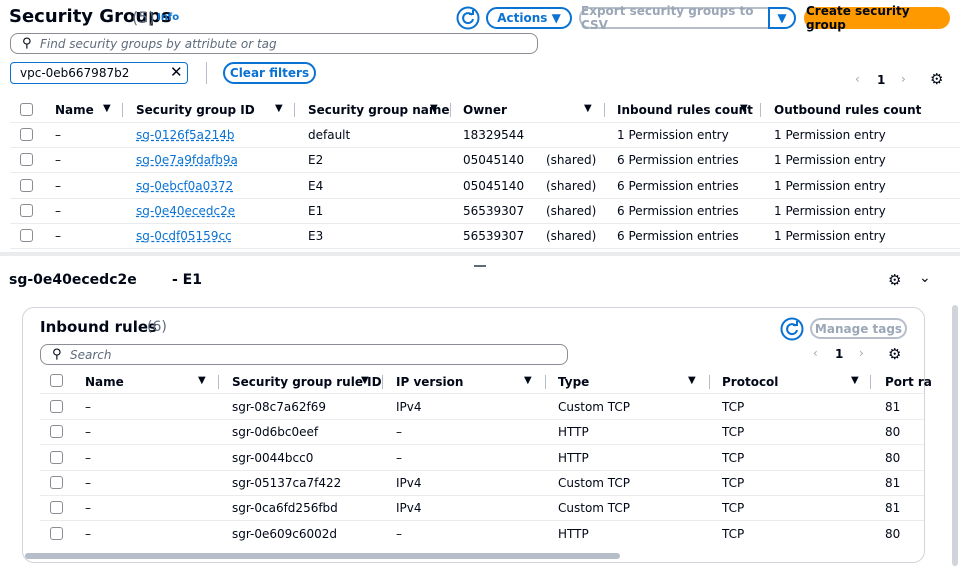  What do you see at coordinates (279, 407) in the screenshot?
I see `cell: sgr-08c7a62f69` at bounding box center [279, 407].